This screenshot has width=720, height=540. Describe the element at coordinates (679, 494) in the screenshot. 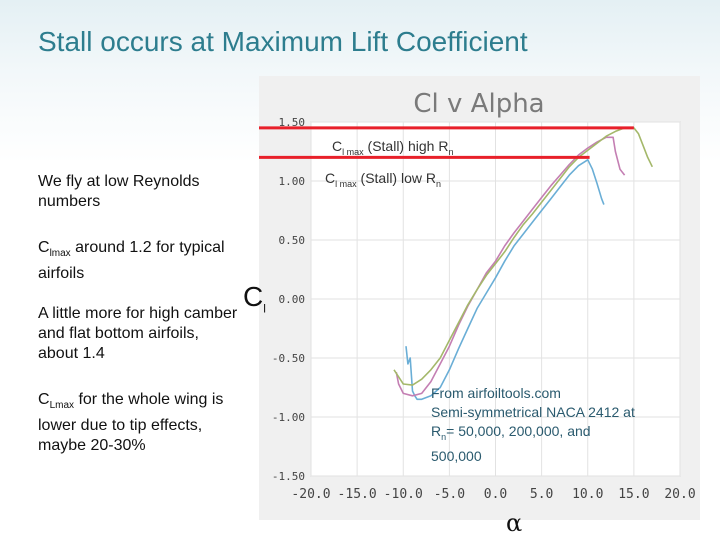

I see `x-tick-label: 20.0` at that location.